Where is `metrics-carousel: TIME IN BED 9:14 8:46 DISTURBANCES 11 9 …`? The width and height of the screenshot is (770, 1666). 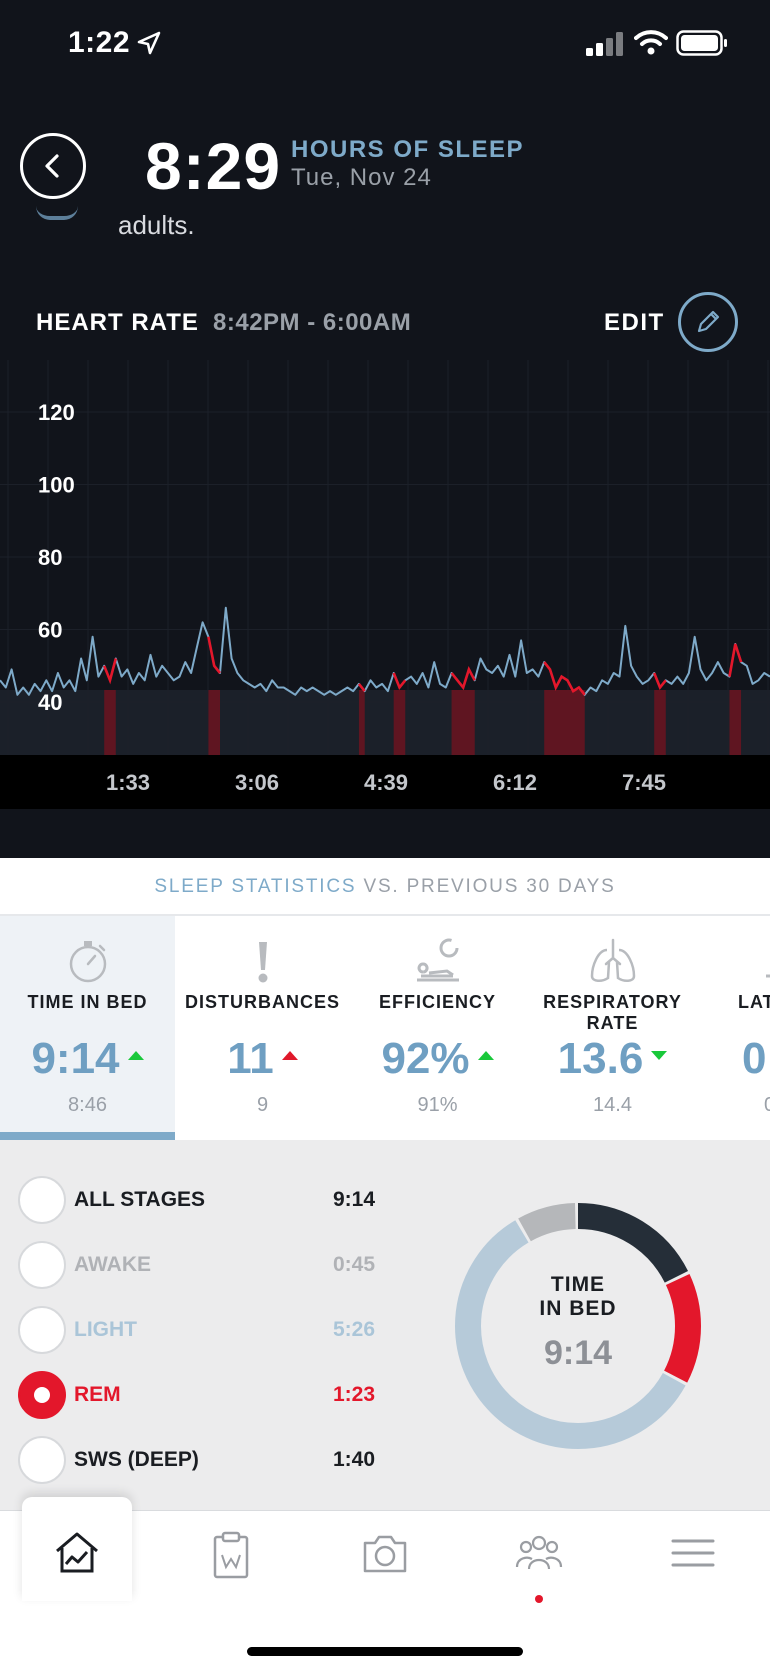 metrics-carousel: TIME IN BED 9:14 8:46 DISTURBANCES 11 9 … is located at coordinates (385, 1027).